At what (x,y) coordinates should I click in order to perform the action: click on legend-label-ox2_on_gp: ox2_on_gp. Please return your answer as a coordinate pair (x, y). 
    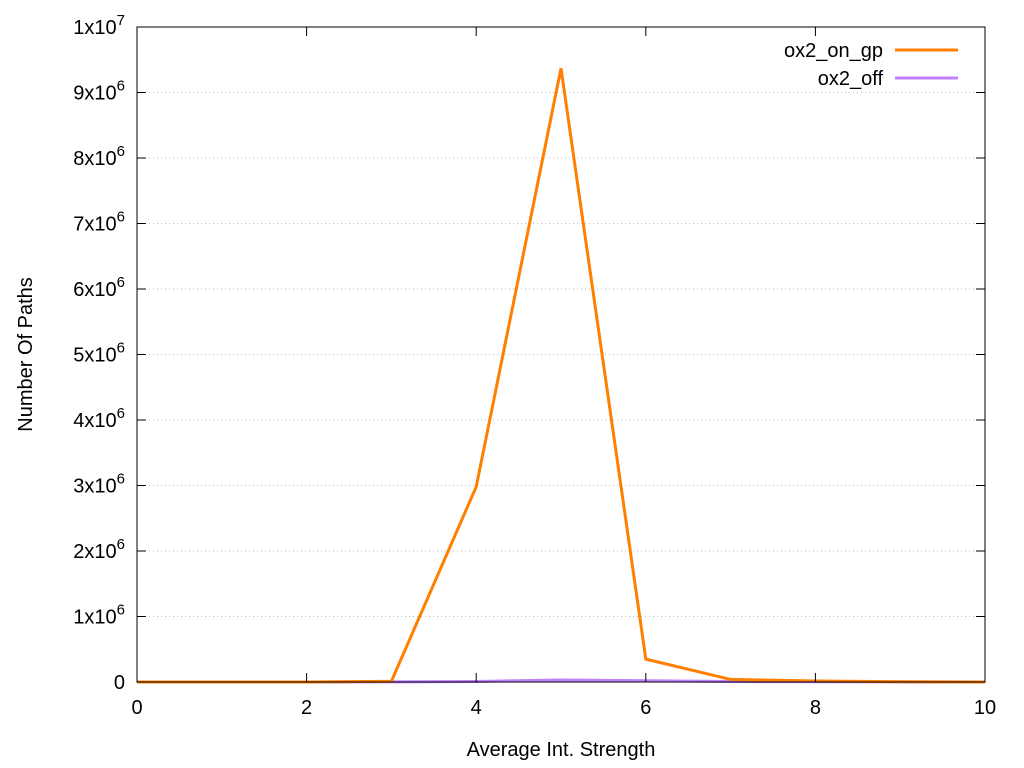
    Looking at the image, I should click on (833, 51).